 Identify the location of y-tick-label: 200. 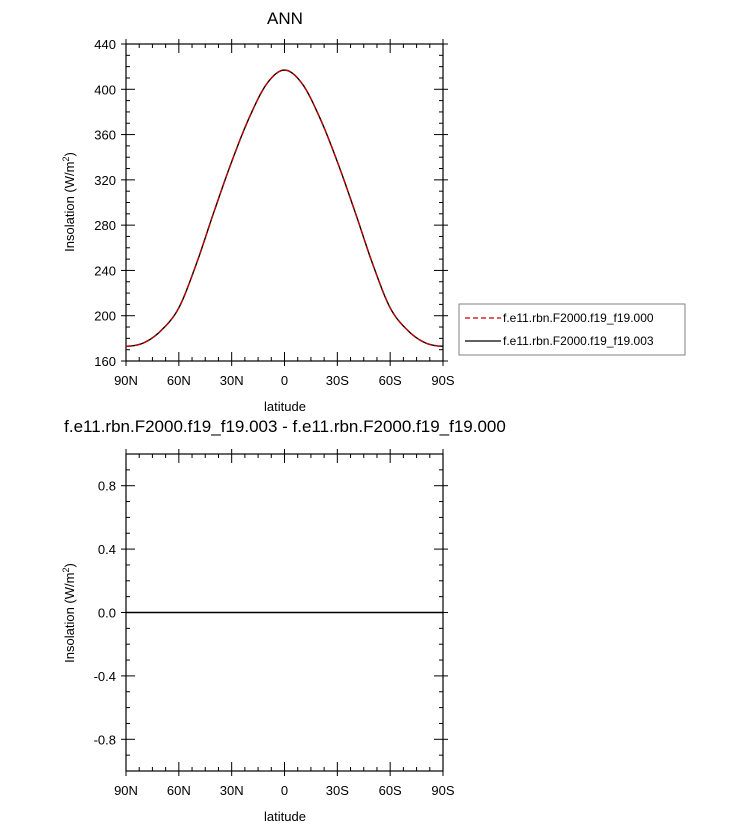
(105, 316).